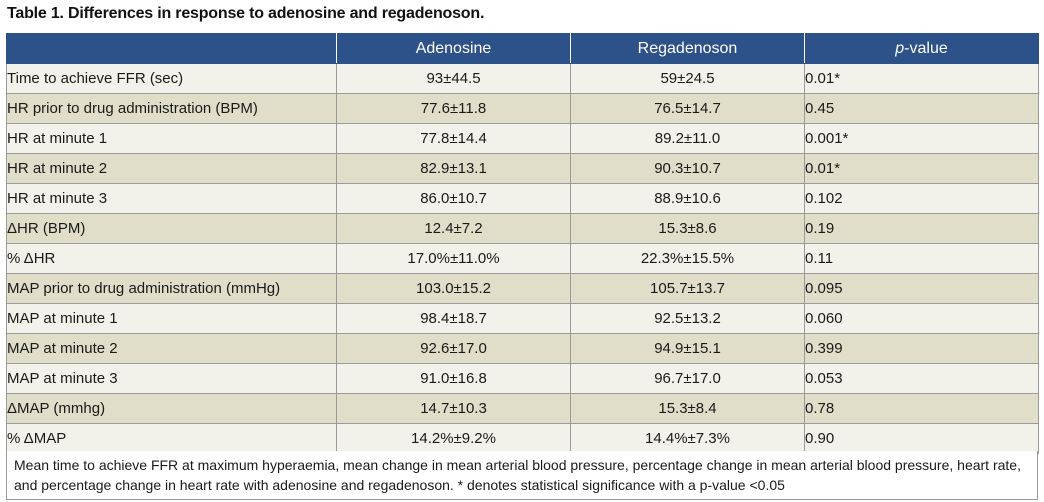  What do you see at coordinates (453, 318) in the screenshot?
I see `adenosine-value: 98.4±18.7` at bounding box center [453, 318].